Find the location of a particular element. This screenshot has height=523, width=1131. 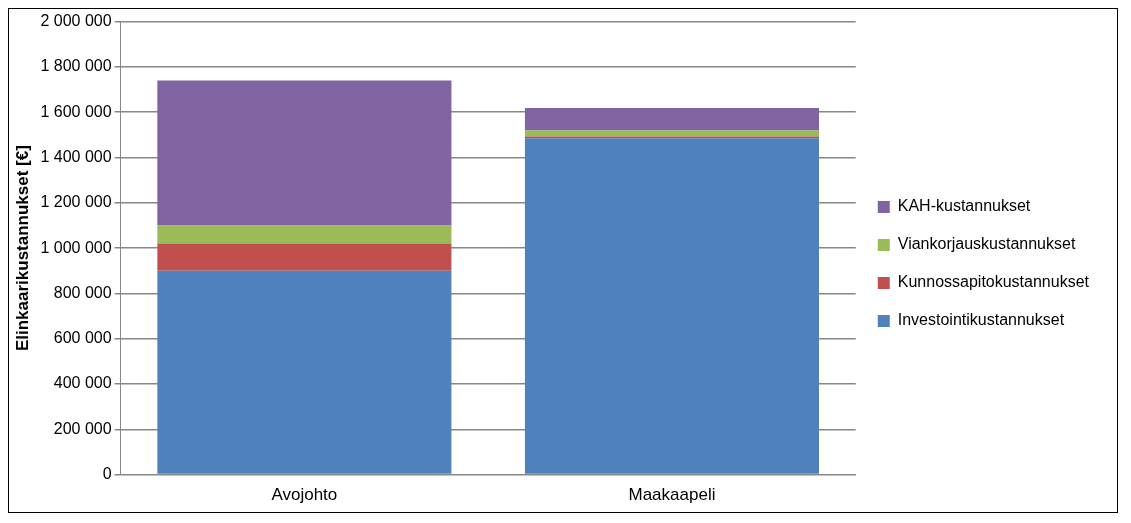

y-tick-label: 600 000 is located at coordinates (82, 338).